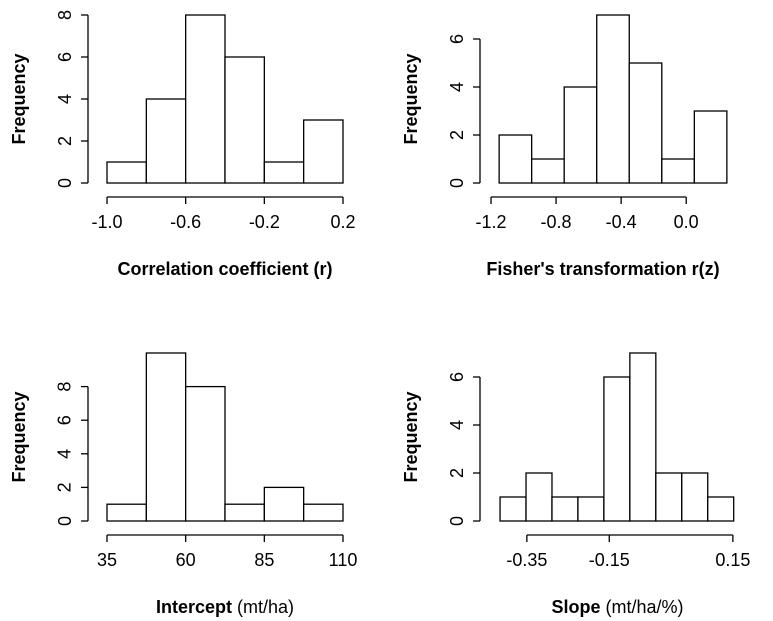 The image size is (773, 621). I want to click on x-tick-label: 35, so click(107, 560).